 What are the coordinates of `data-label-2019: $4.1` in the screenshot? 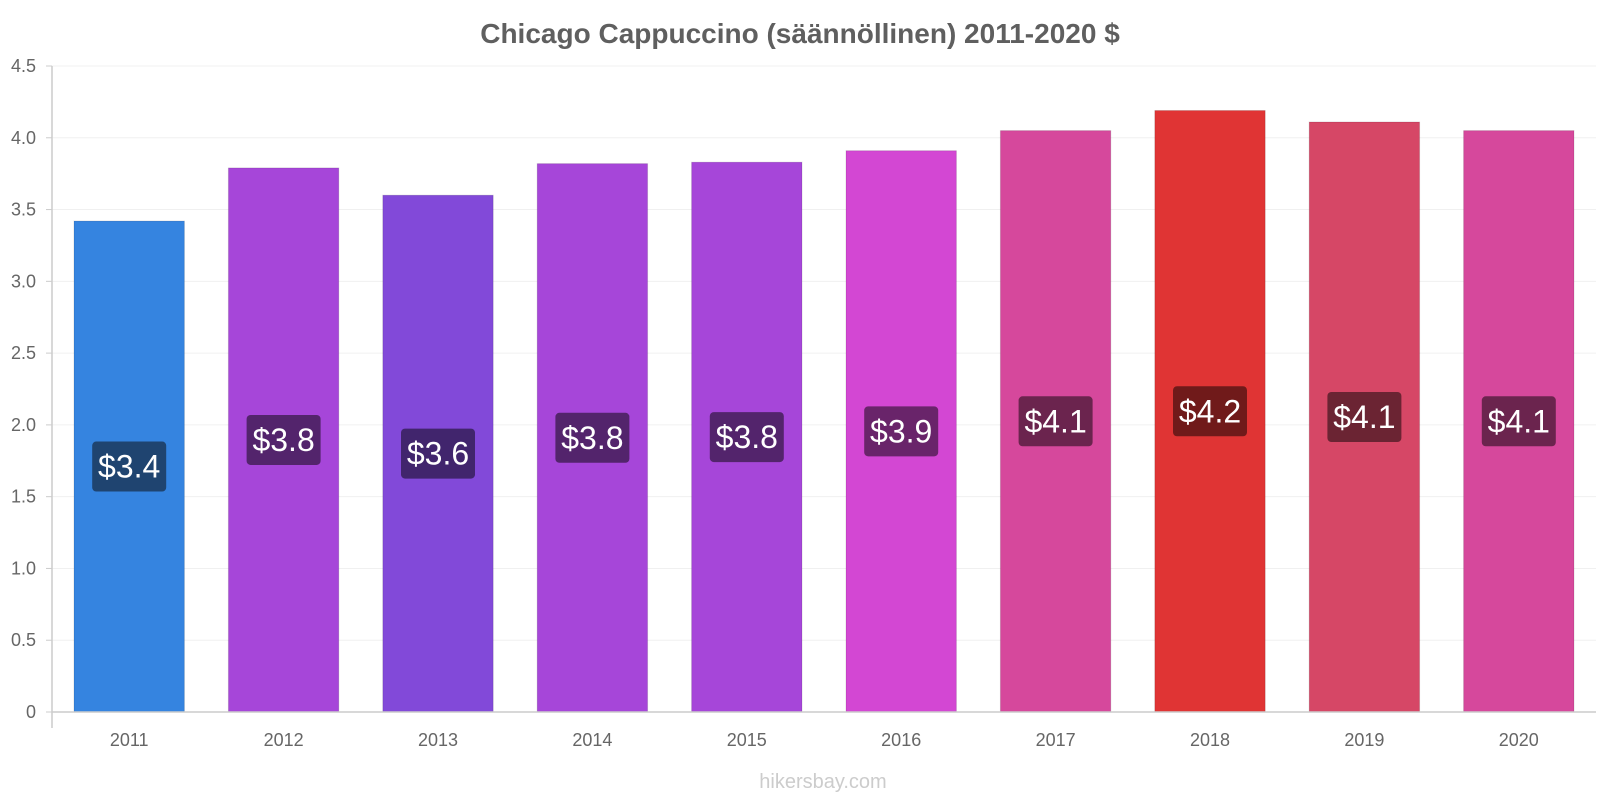 It's located at (1364, 417).